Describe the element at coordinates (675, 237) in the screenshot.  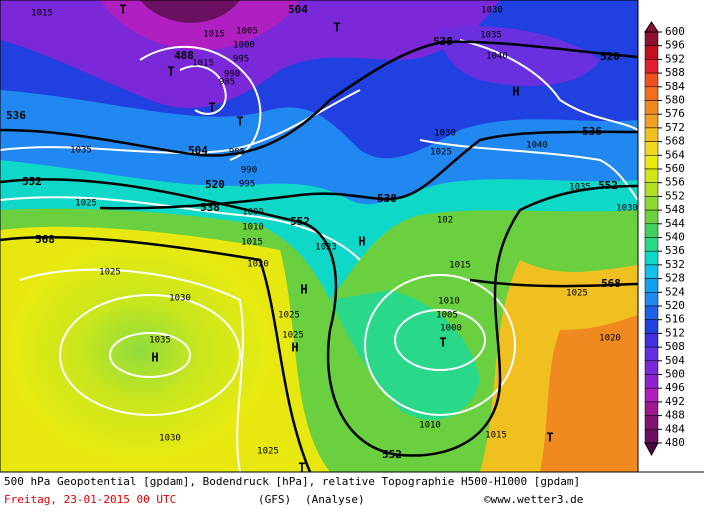
I see `legend-label: 540` at that location.